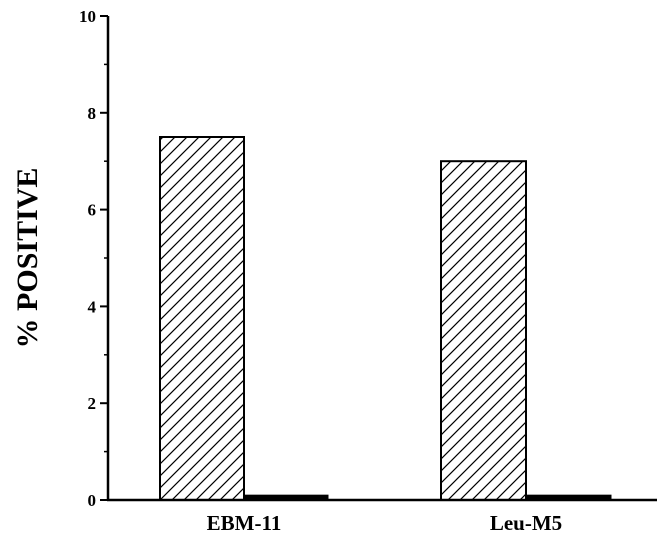  I want to click on bar-ebm-11-hatched, so click(202, 318).